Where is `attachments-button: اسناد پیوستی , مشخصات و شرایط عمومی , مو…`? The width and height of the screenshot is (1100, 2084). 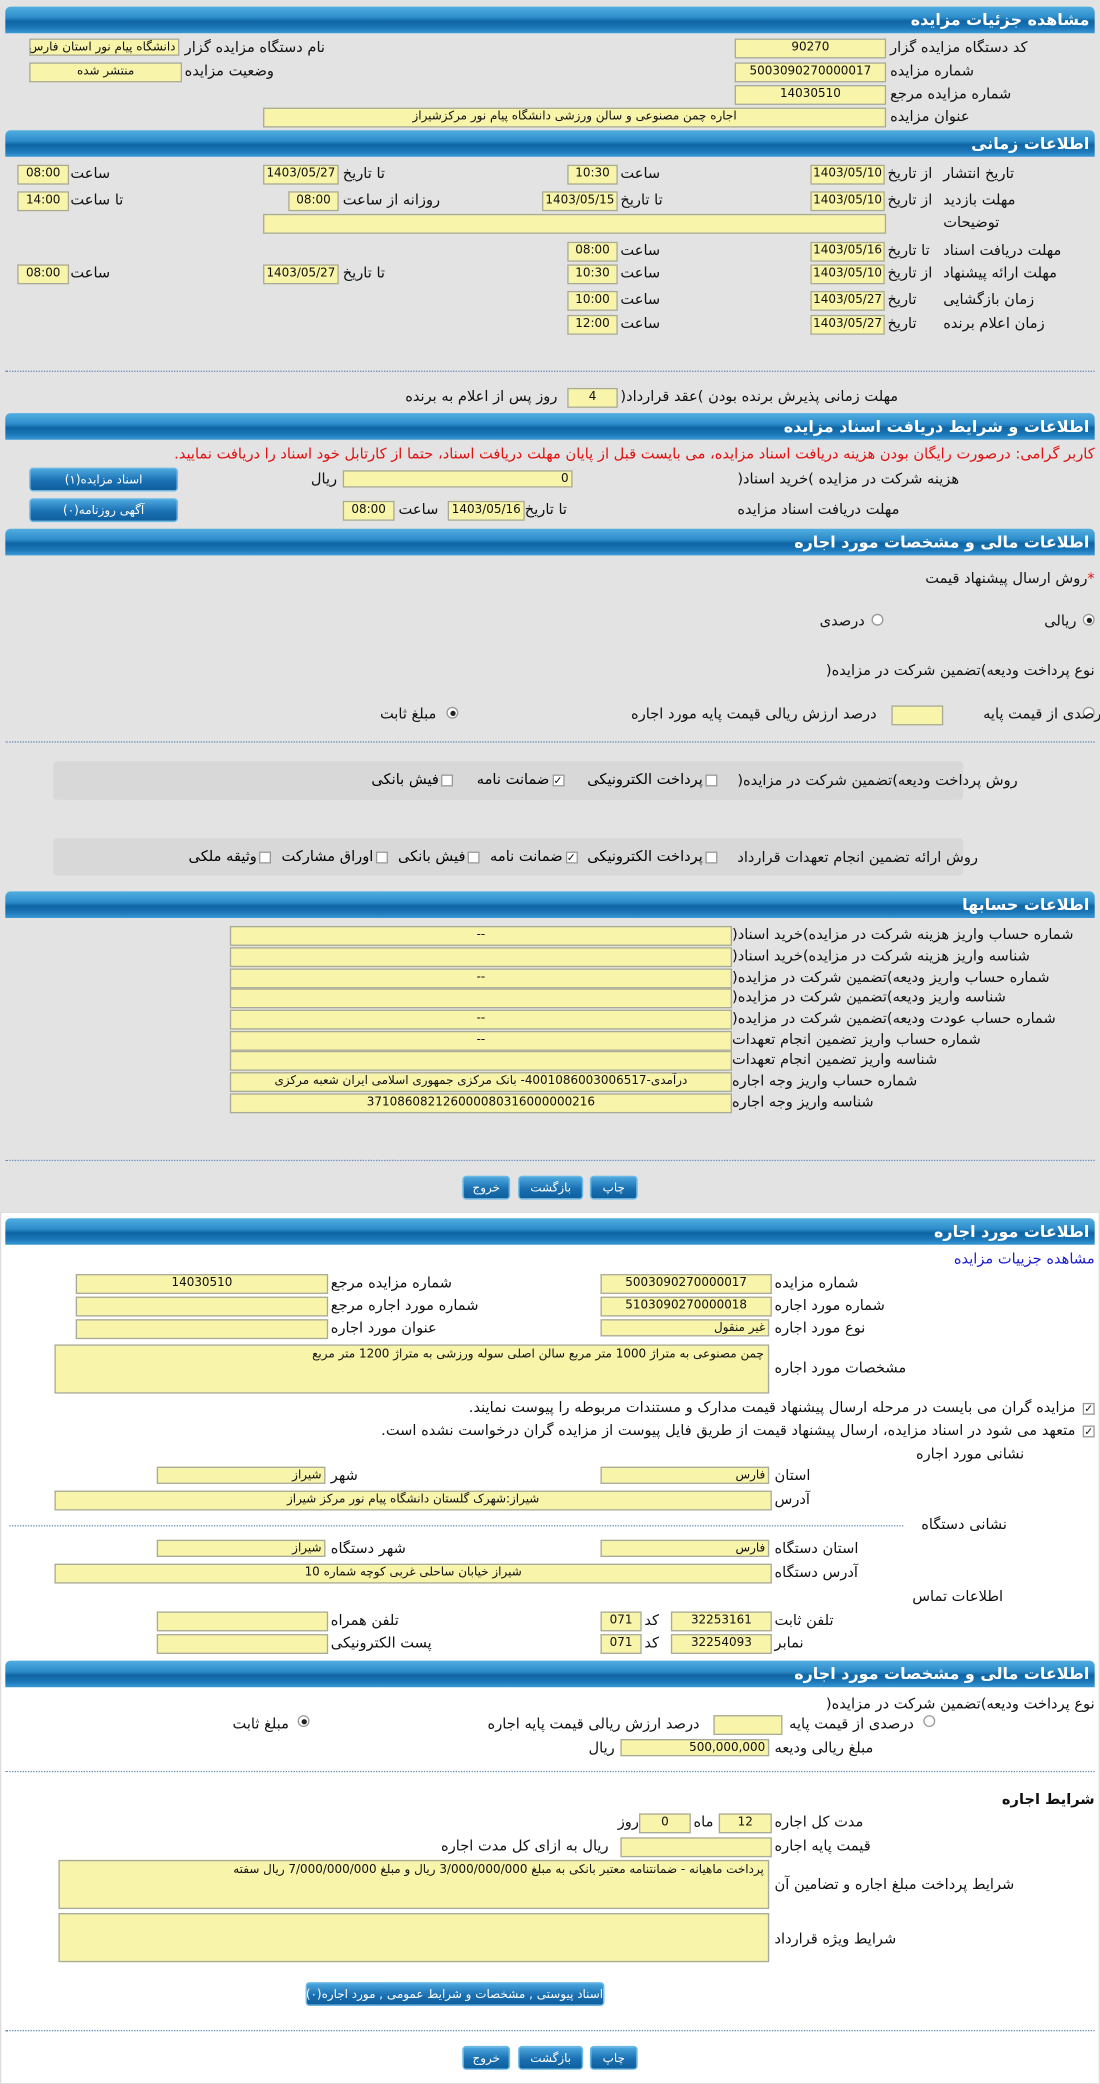
attachments-button: اسناد پیوستی , مشخصات و شرایط عمومی , مو… is located at coordinates (455, 1994).